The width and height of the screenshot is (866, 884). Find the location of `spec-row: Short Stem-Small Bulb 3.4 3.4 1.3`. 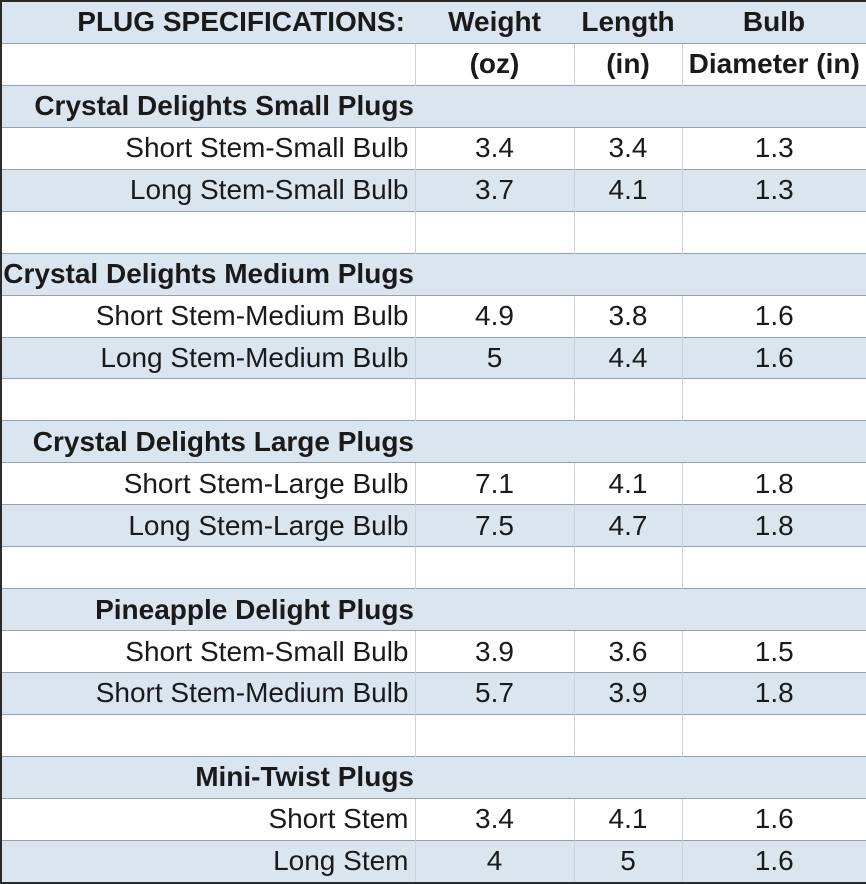

spec-row: Short Stem-Small Bulb 3.4 3.4 1.3 is located at coordinates (433, 148).